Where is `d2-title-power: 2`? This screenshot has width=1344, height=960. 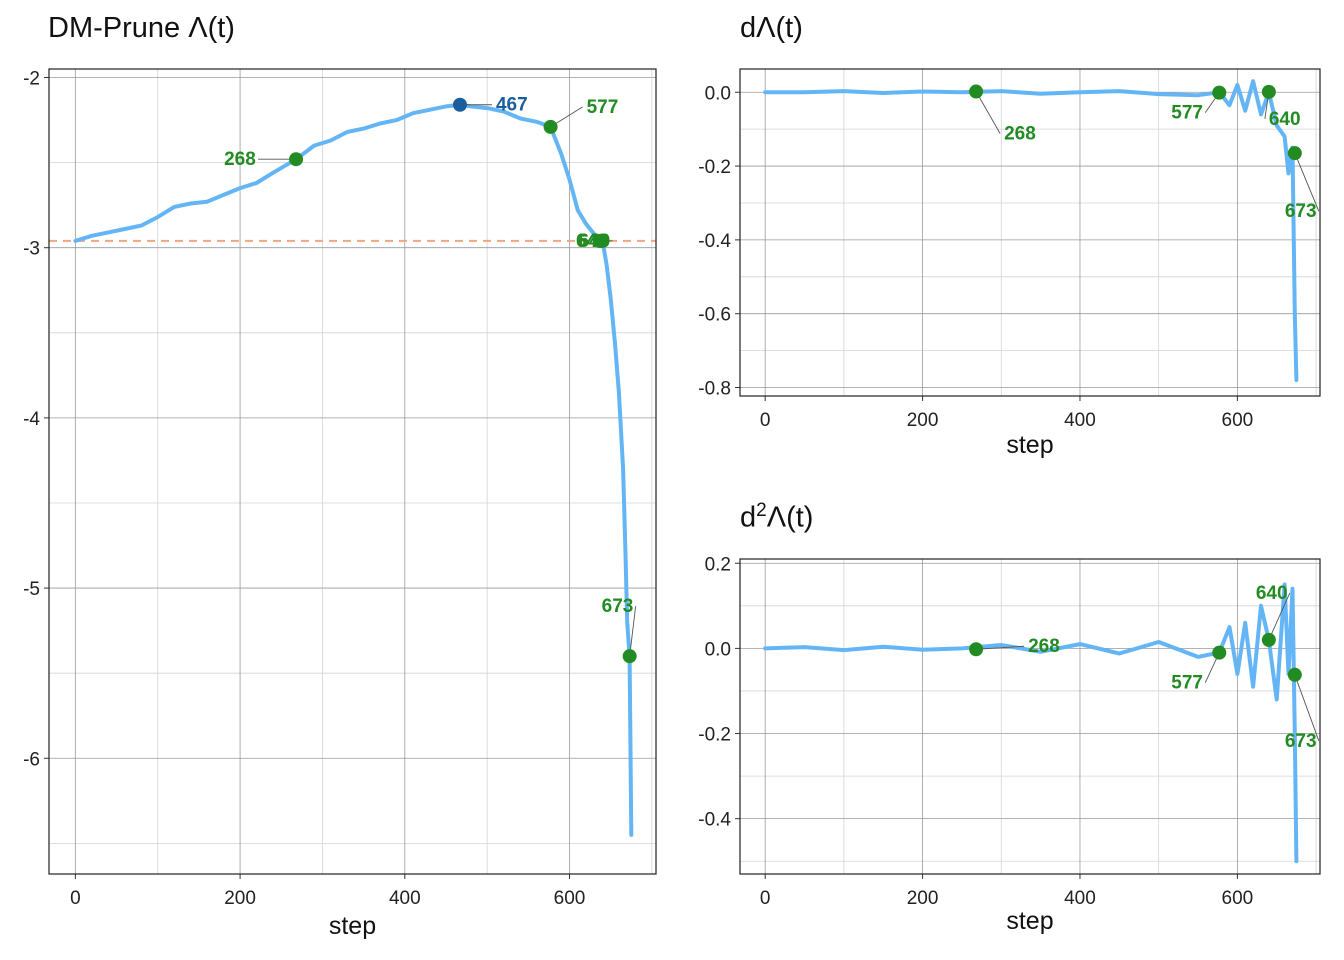 d2-title-power: 2 is located at coordinates (761, 510).